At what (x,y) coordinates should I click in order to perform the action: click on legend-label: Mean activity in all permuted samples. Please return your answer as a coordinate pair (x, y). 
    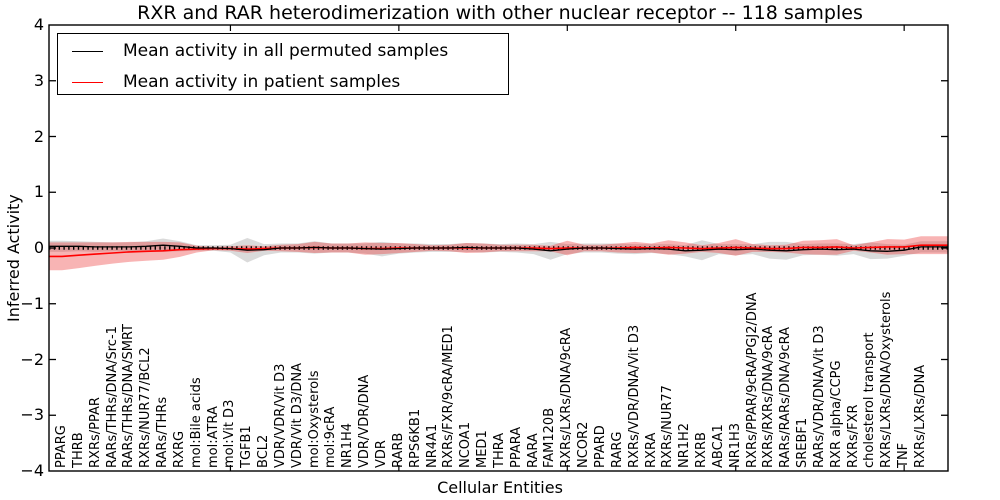
    Looking at the image, I should click on (286, 51).